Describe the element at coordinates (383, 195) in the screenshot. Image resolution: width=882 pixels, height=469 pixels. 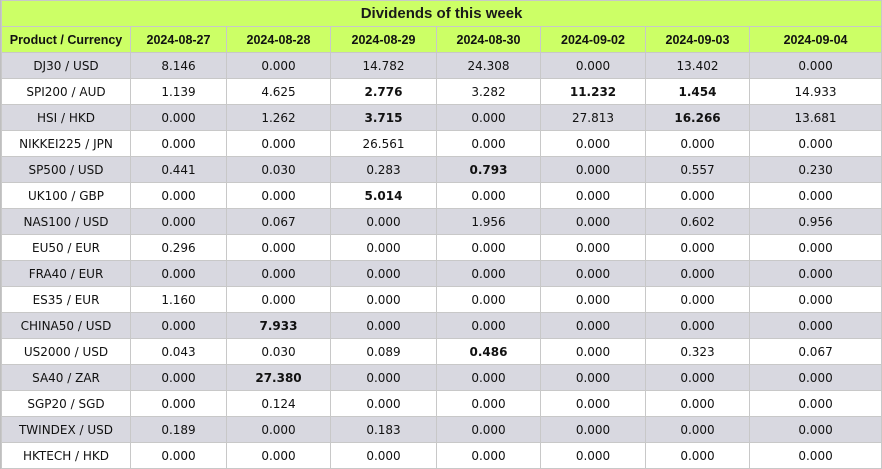
I see `dividend-value-cell: 5.014` at that location.